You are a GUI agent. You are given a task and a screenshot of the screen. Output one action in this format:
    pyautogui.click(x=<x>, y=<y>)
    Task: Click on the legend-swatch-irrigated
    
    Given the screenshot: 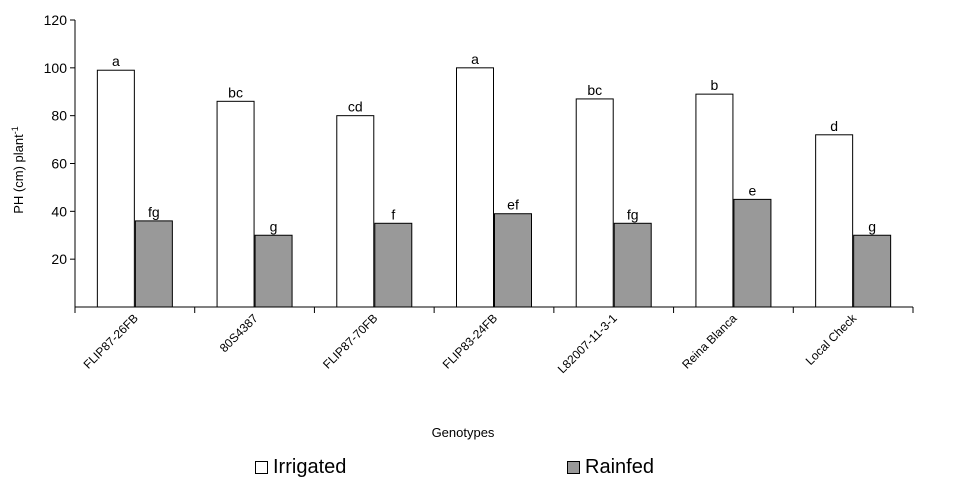 What is the action you would take?
    pyautogui.click(x=261, y=467)
    